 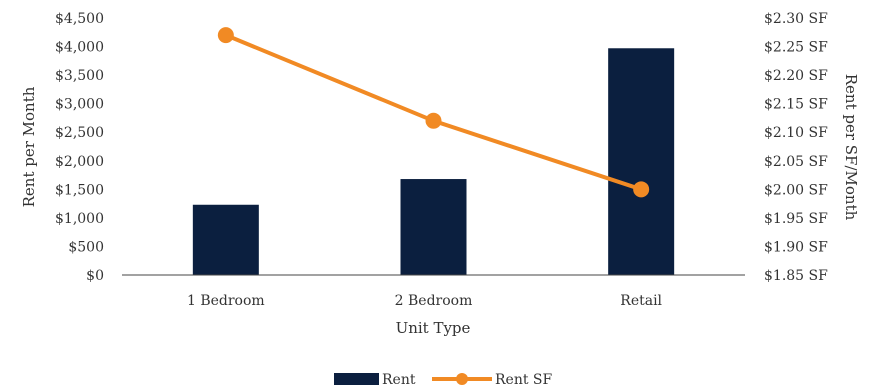 I want to click on x-tick-label: Retail, so click(x=641, y=301).